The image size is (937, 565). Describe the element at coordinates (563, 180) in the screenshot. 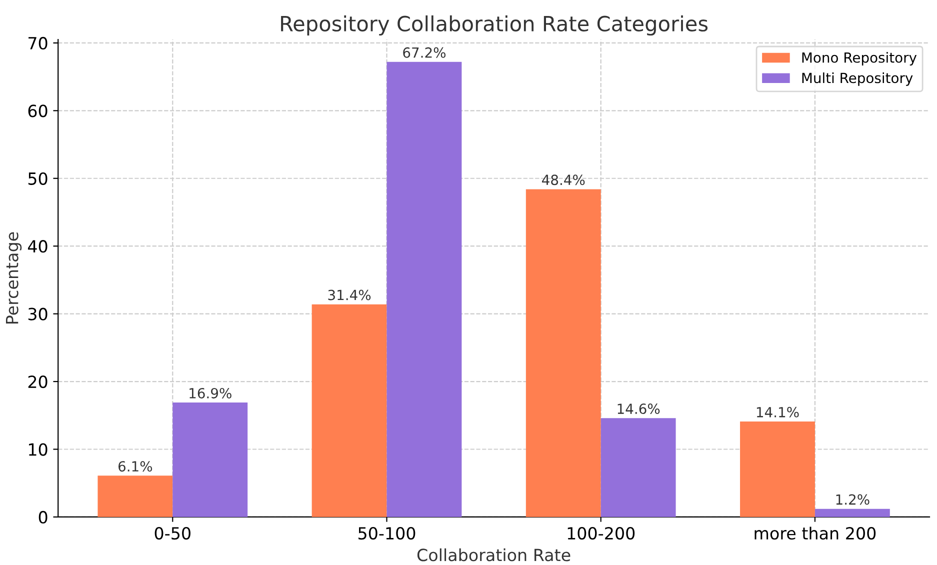

I see `data-label: 48.4%` at that location.